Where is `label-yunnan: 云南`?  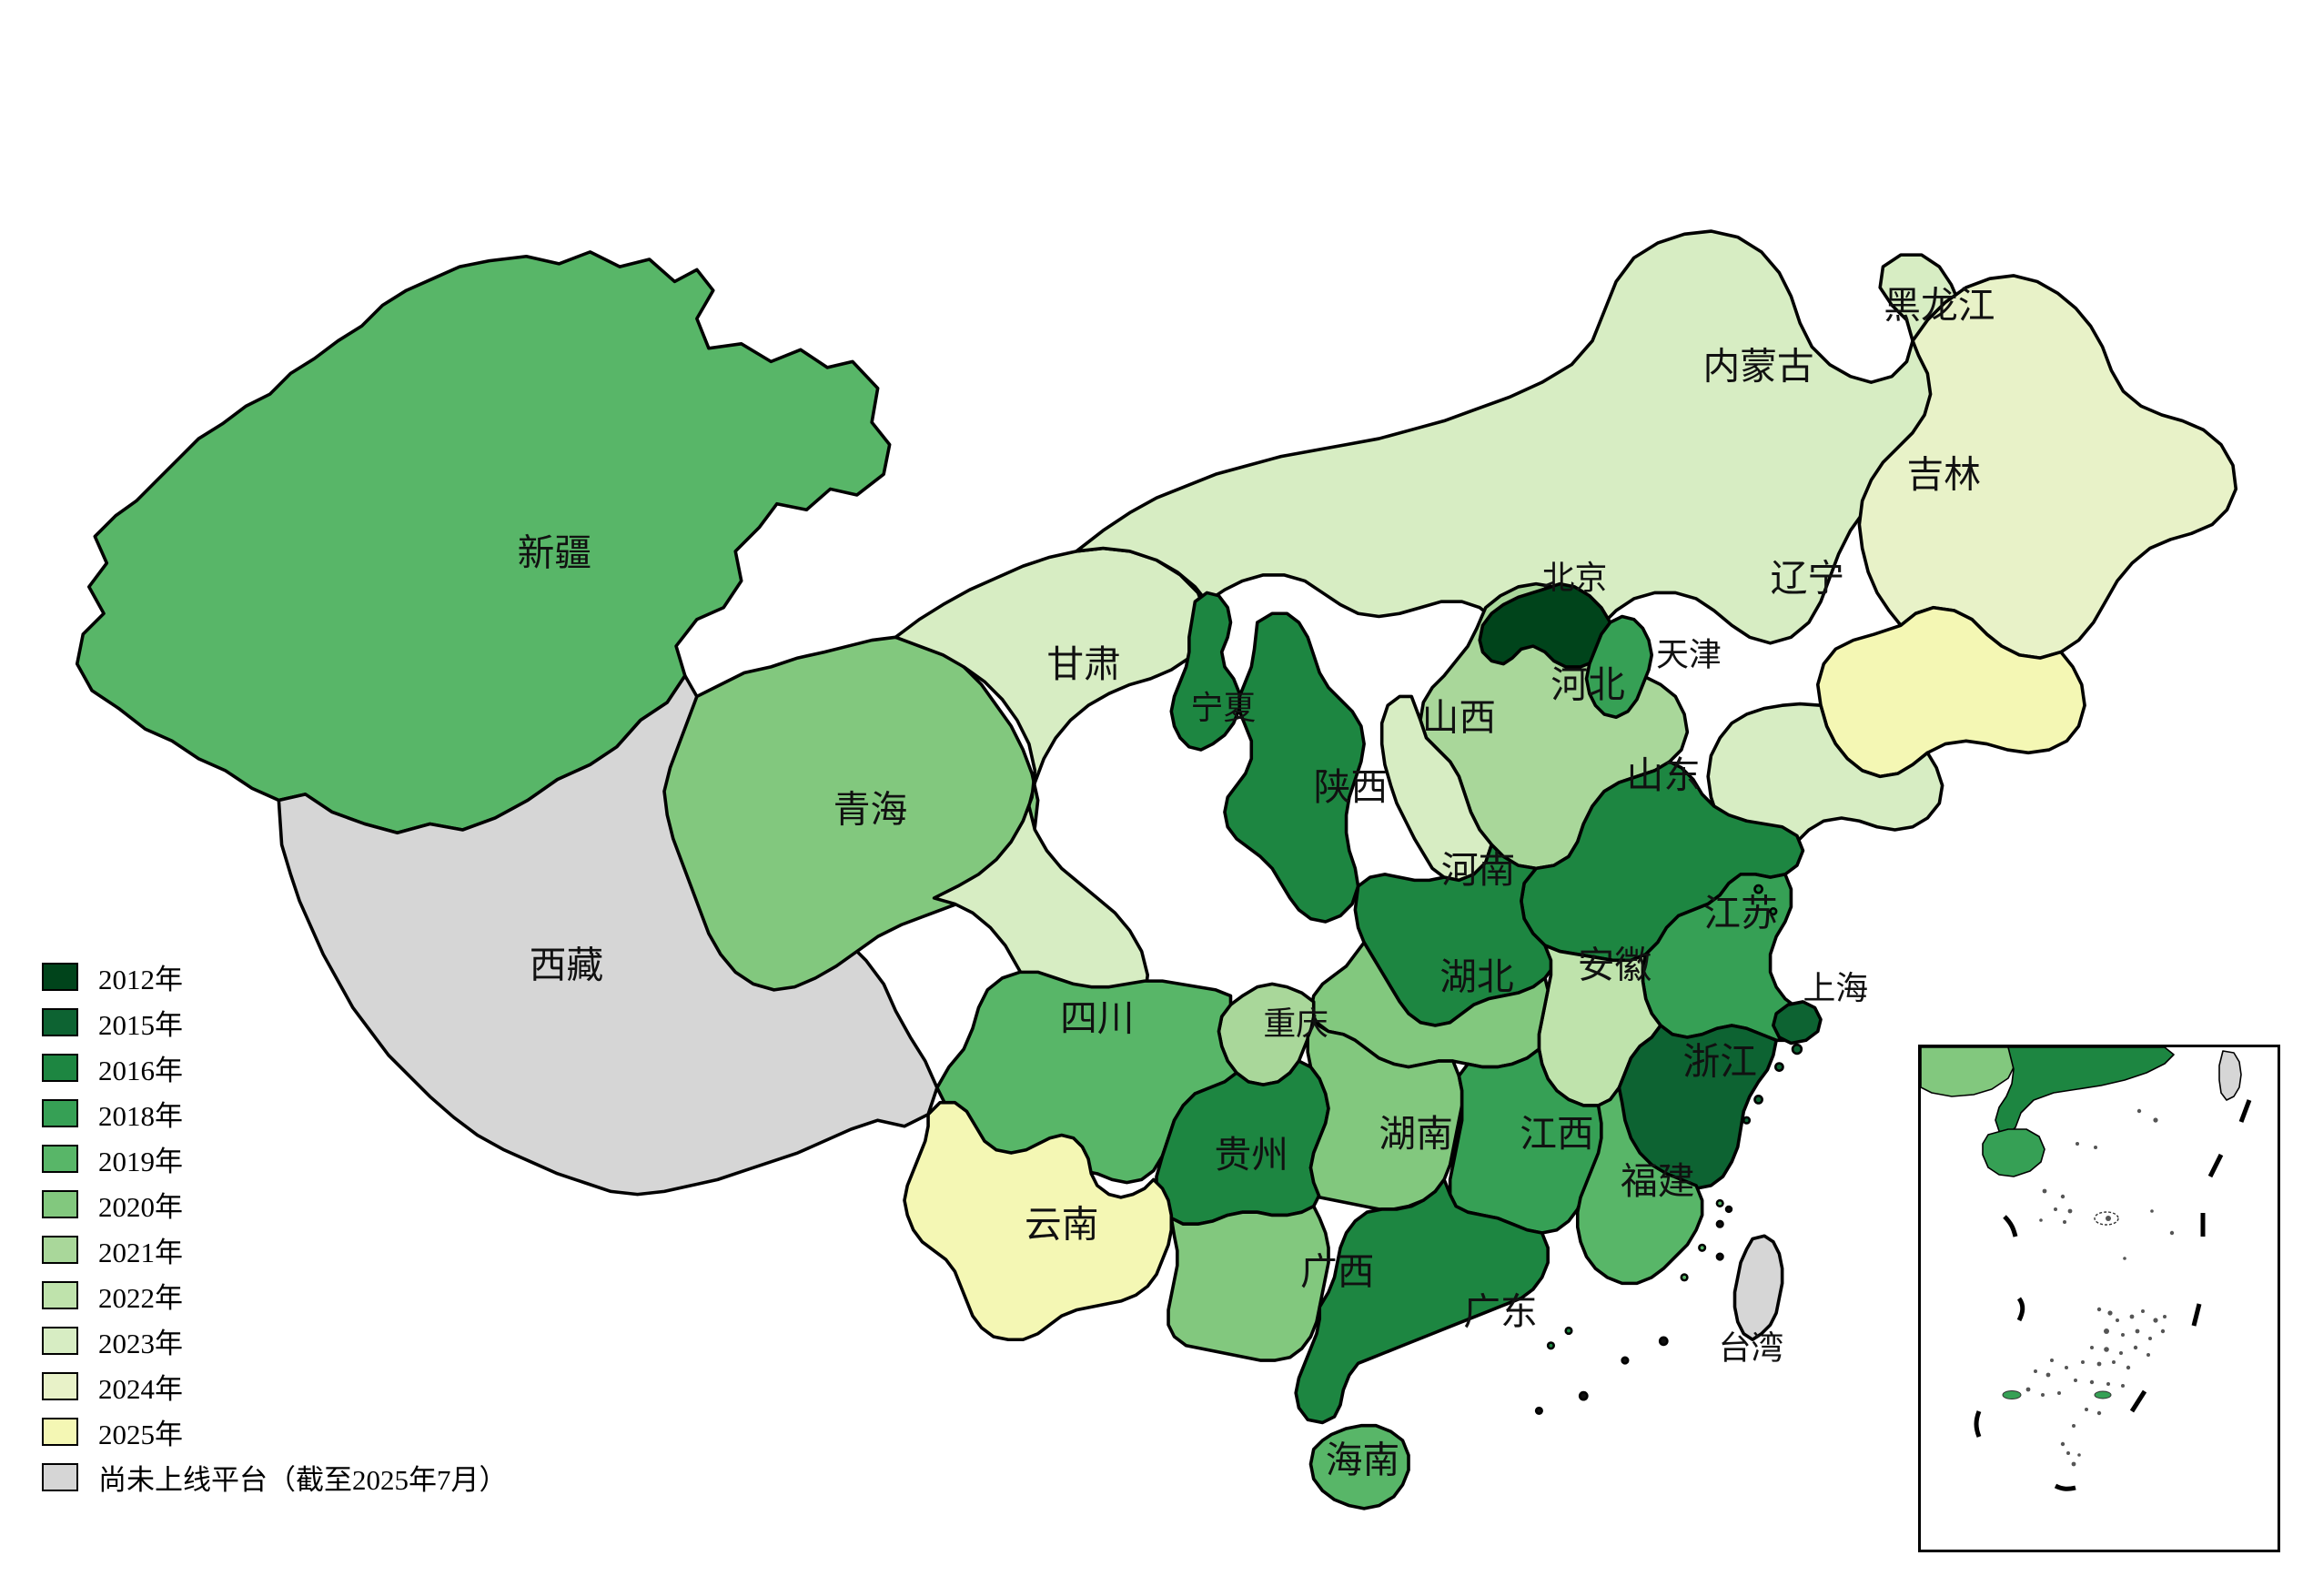
label-yunnan: 云南 is located at coordinates (1062, 1224).